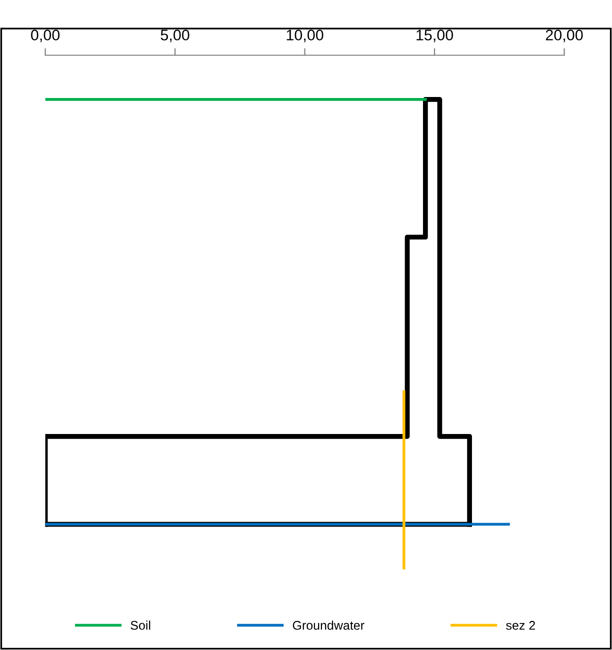 This screenshot has width=612, height=650. Describe the element at coordinates (140, 625) in the screenshot. I see `legend-label: Soil` at that location.